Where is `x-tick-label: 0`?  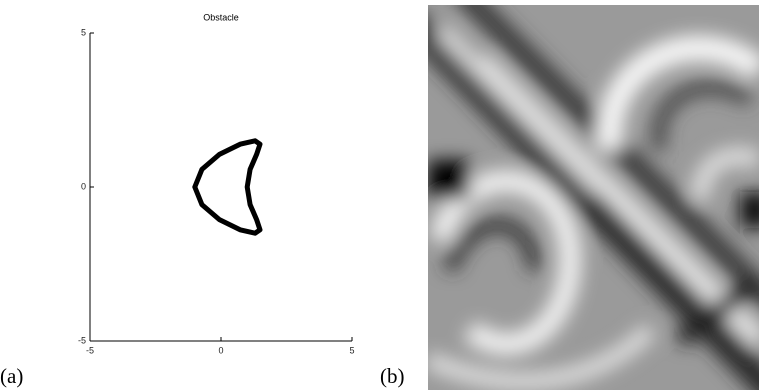
x-tick-label: 0 is located at coordinates (220, 350).